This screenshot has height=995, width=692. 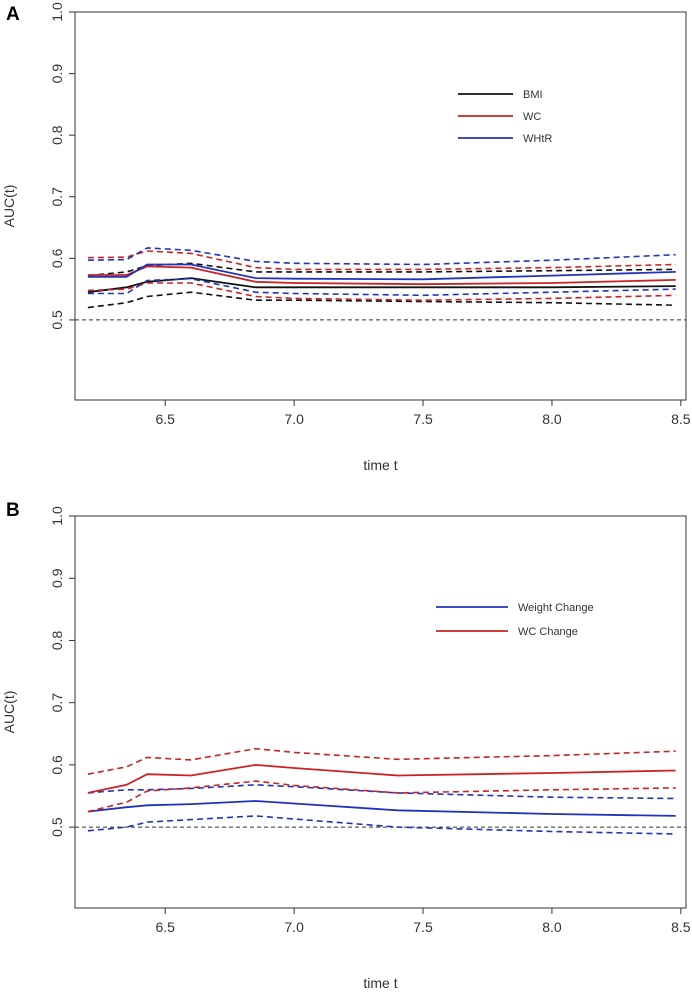 I want to click on panel-a-label: A, so click(x=13, y=14).